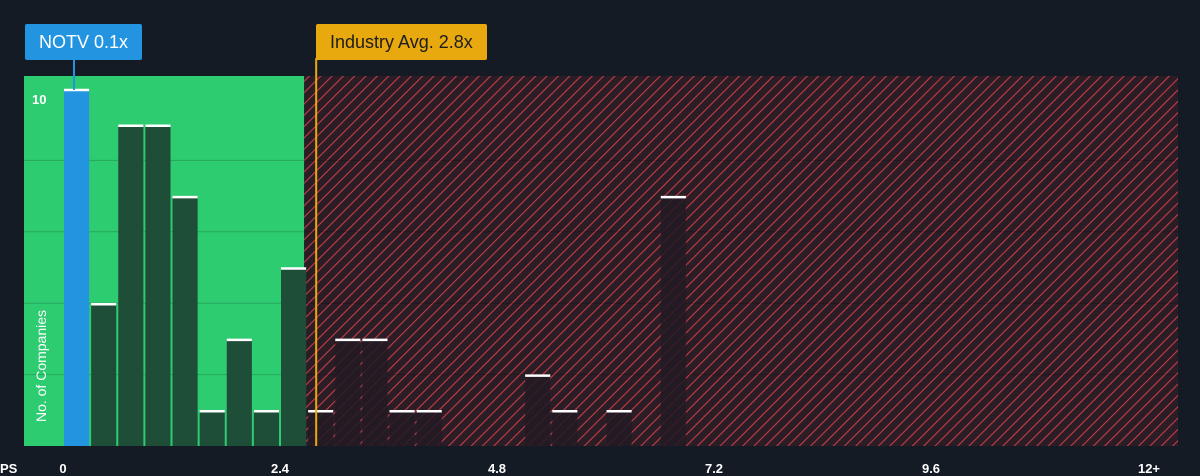 The image size is (1200, 476). What do you see at coordinates (39, 99) in the screenshot?
I see `y-tick-label-10: 10` at bounding box center [39, 99].